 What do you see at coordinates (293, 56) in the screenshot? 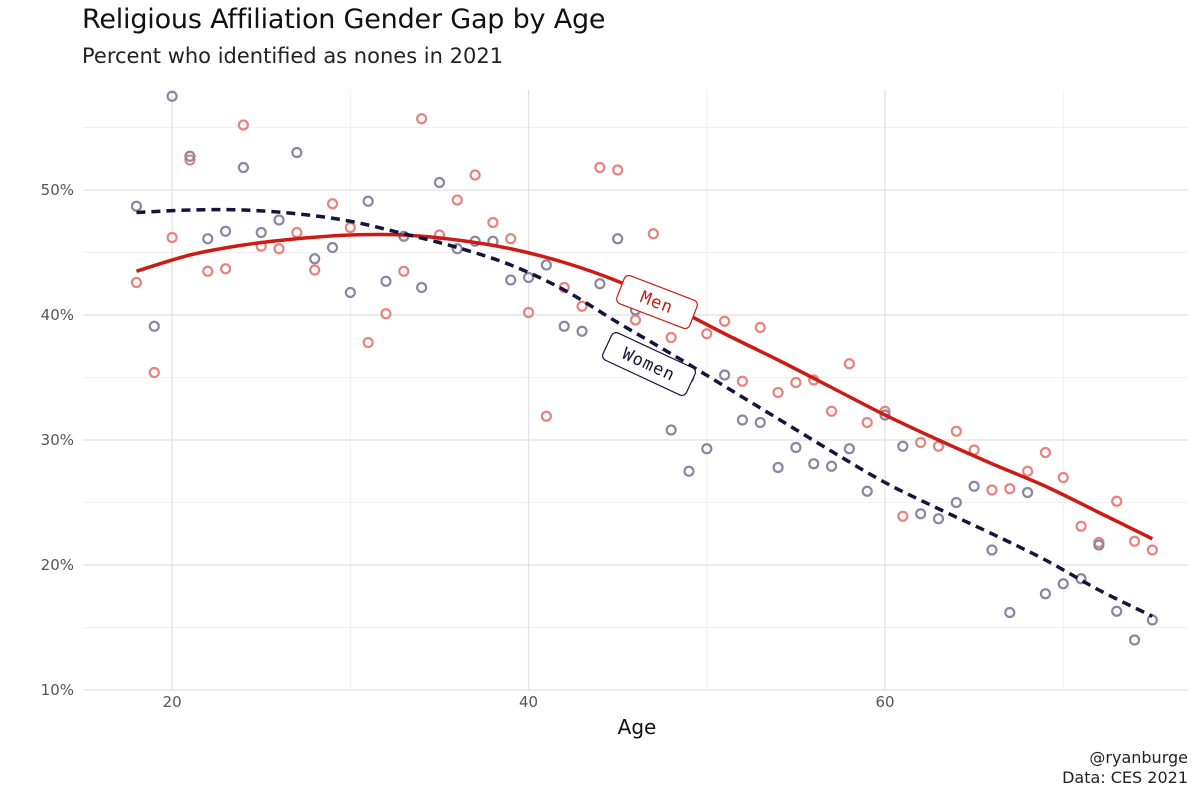
I see `chart-subtitle: Percent who identified as nones in 2021` at bounding box center [293, 56].